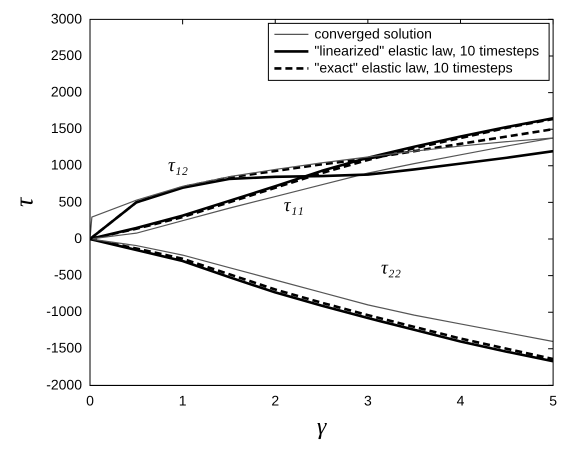  Describe the element at coordinates (64, 384) in the screenshot. I see `y-tick-label: -2000` at that location.